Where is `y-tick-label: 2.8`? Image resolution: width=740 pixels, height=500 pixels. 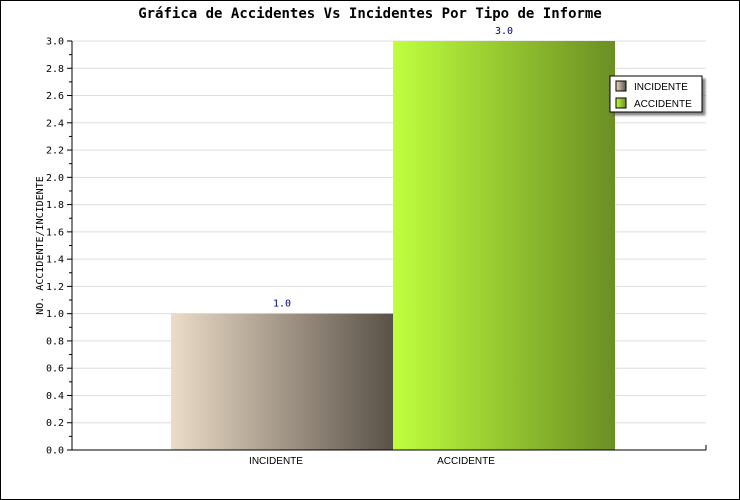
y-tick-label: 2.8 is located at coordinates (55, 69).